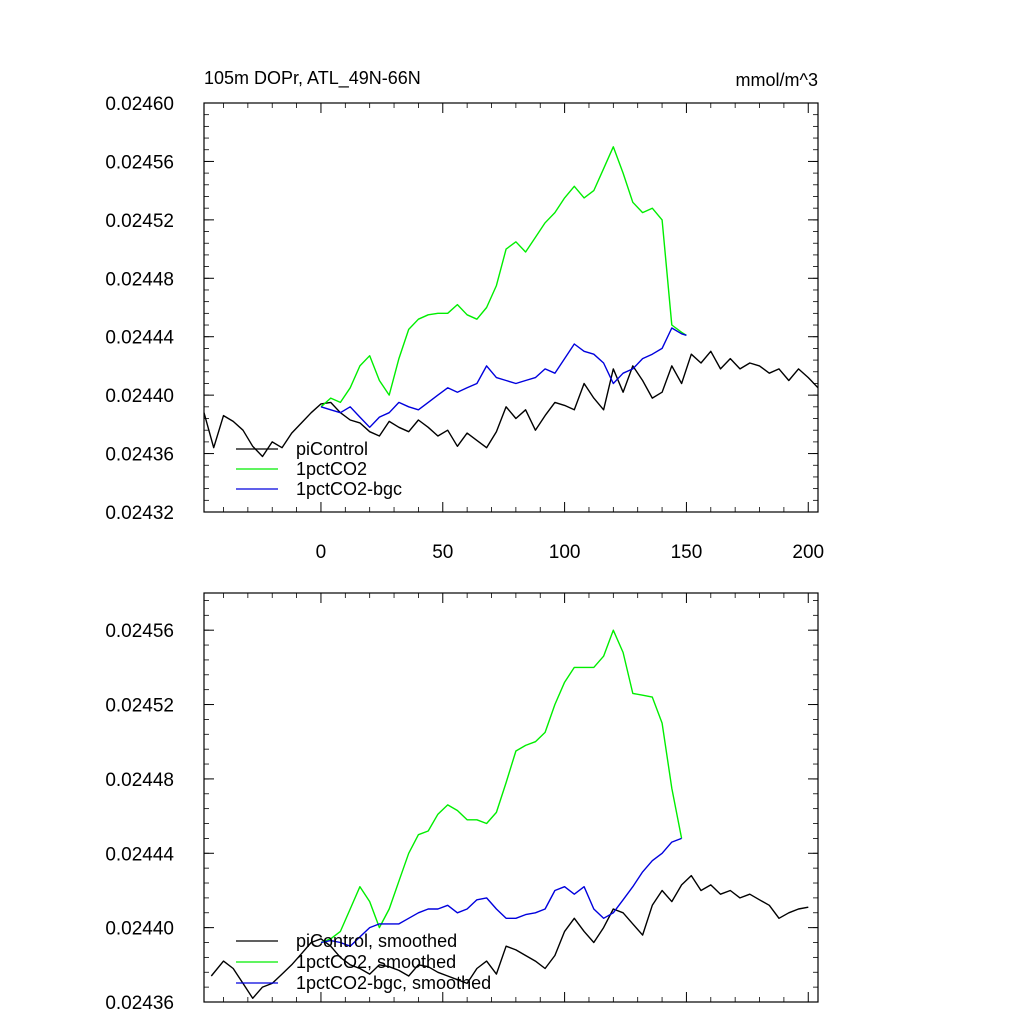 This screenshot has width=1024, height=1024. I want to click on legend-top: piControl 1pctCO2 1pctCO2-bgc, so click(319, 469).